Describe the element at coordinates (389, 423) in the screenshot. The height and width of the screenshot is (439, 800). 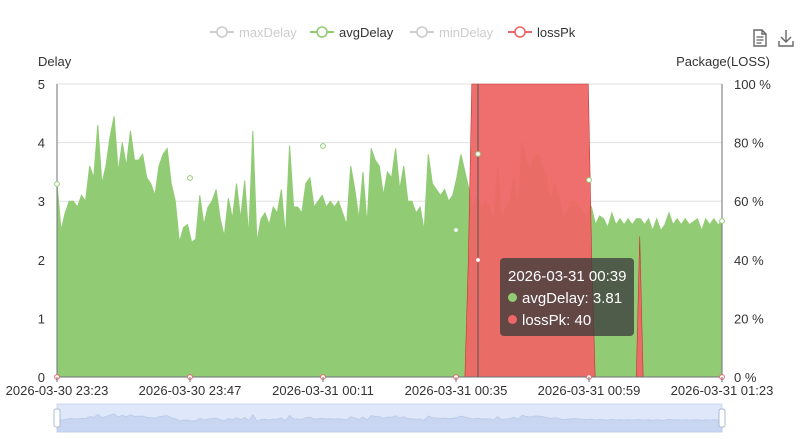
I see `zoom-preview-area` at that location.